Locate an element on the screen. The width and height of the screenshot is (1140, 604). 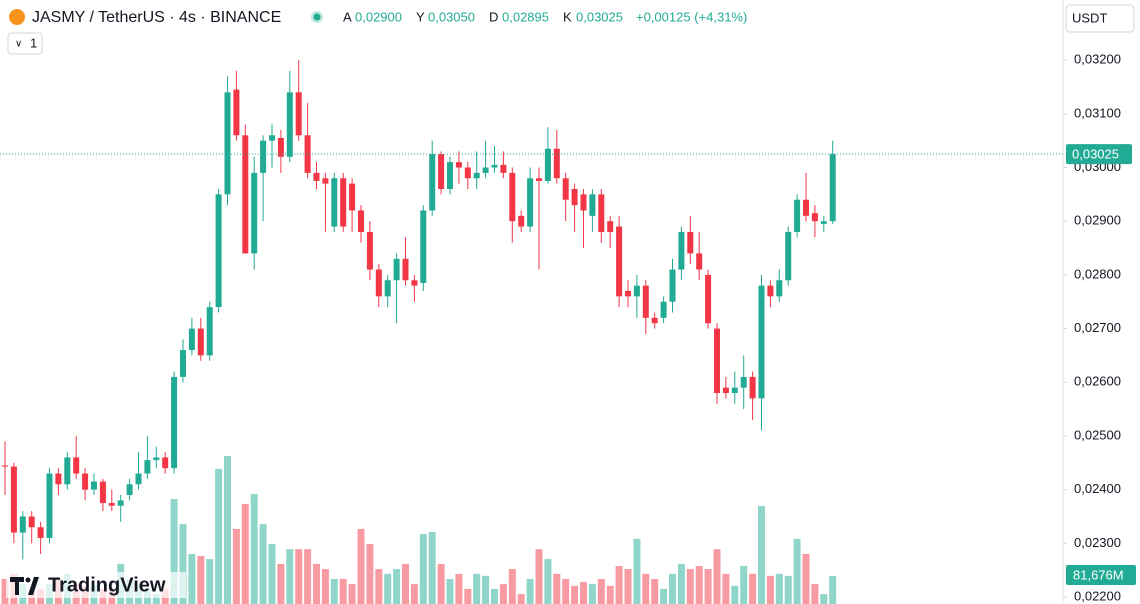
currency-button is located at coordinates (1100, 18).